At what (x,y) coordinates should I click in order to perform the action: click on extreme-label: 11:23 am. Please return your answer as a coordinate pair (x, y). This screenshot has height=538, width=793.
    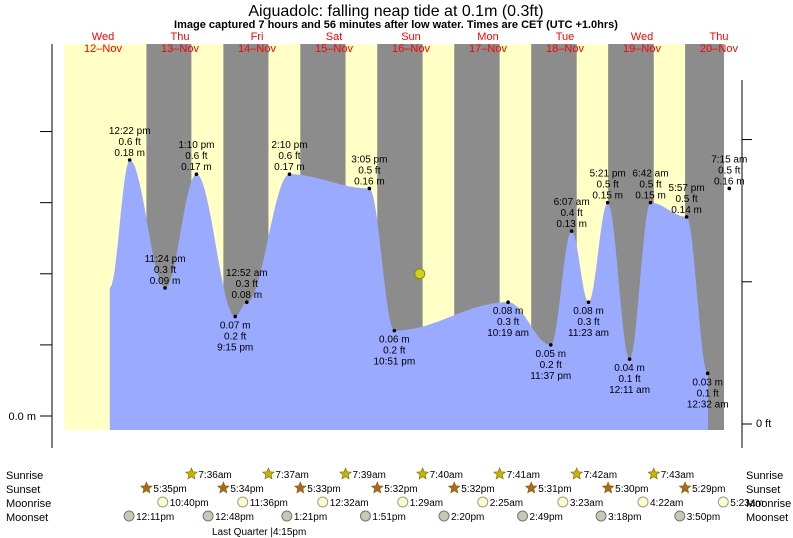
    Looking at the image, I should click on (588, 333).